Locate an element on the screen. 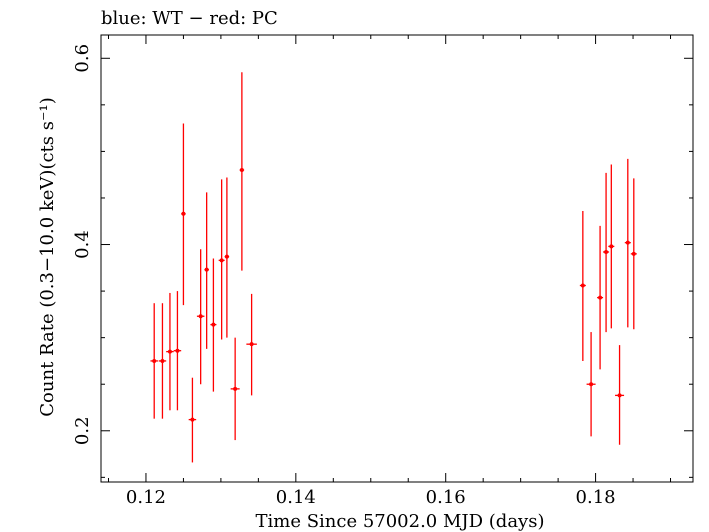 This screenshot has width=709, height=532. x-tick-label: 0.18 is located at coordinates (596, 497).